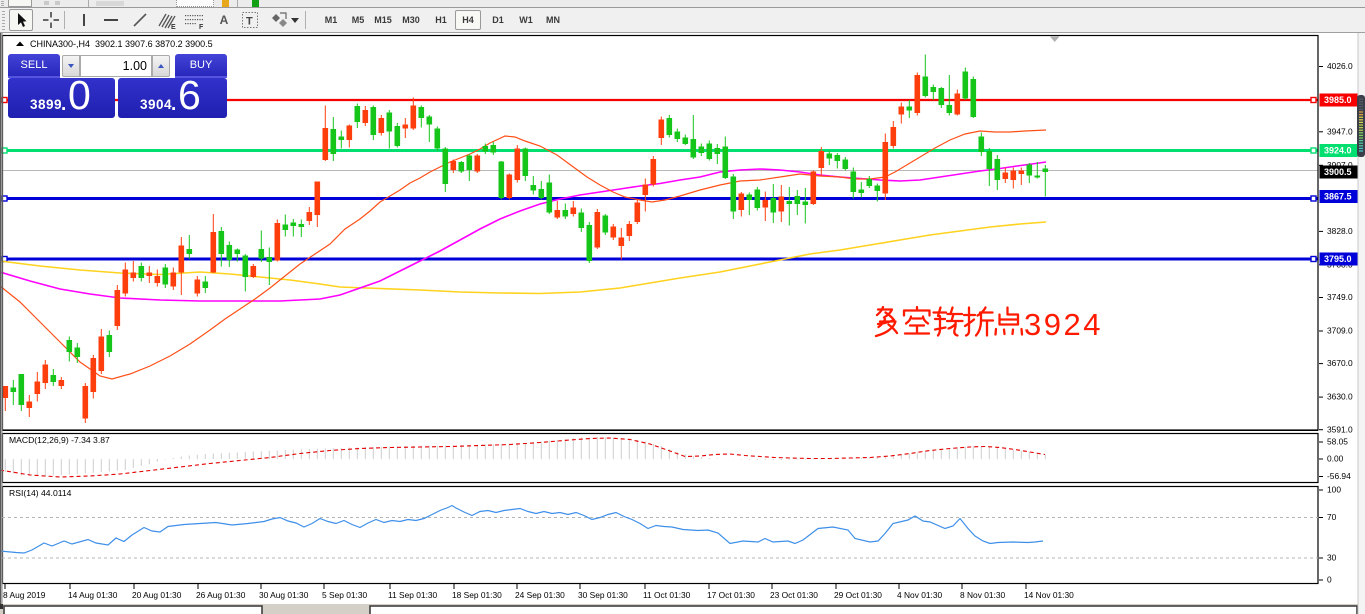 This screenshot has height=614, width=1365. What do you see at coordinates (731, 595) in the screenshot?
I see `svg-text: 17 Oct 01:30` at bounding box center [731, 595].